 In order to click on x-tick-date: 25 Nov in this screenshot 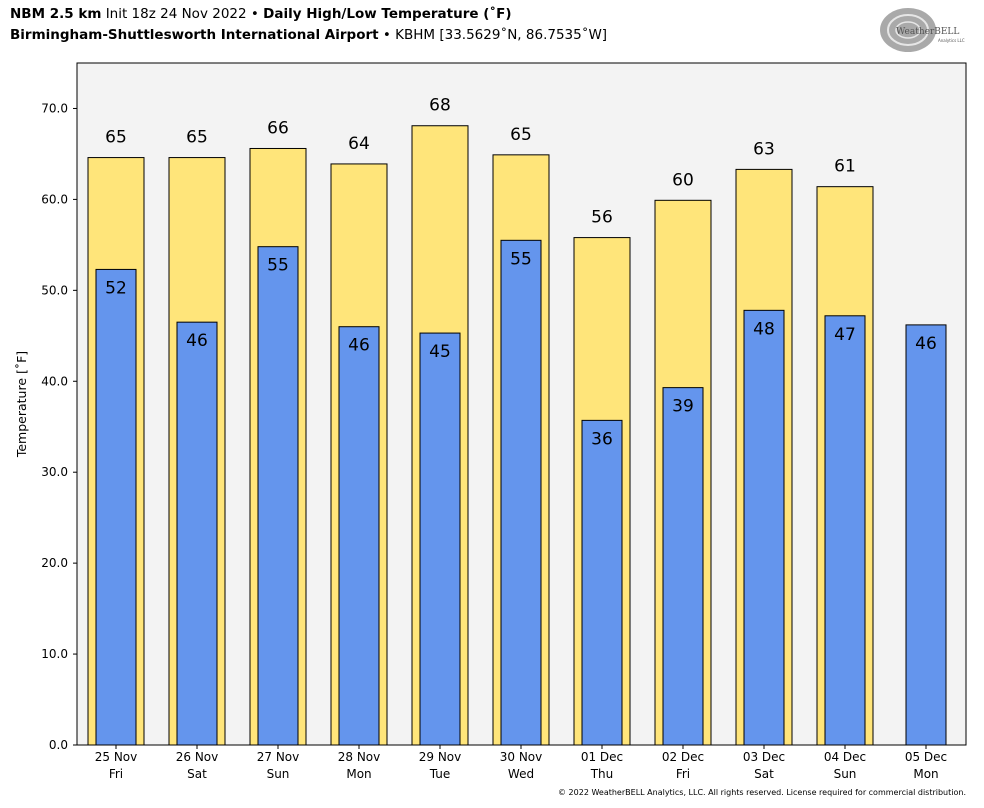, I will do `click(116, 757)`.